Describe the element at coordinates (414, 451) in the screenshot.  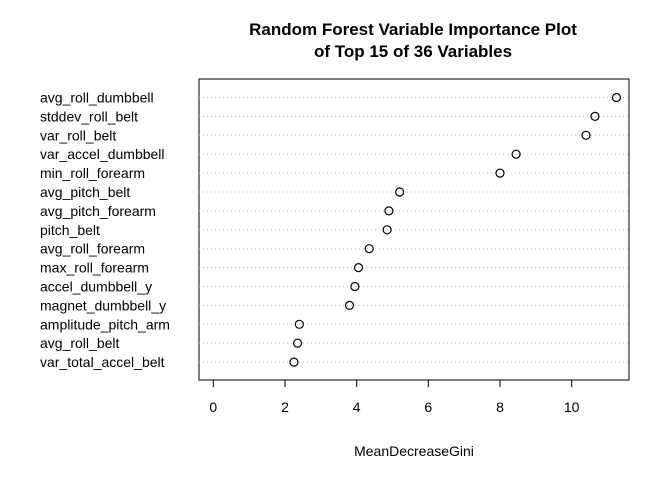
I see `x-axis-label: MeanDecreaseGini` at that location.